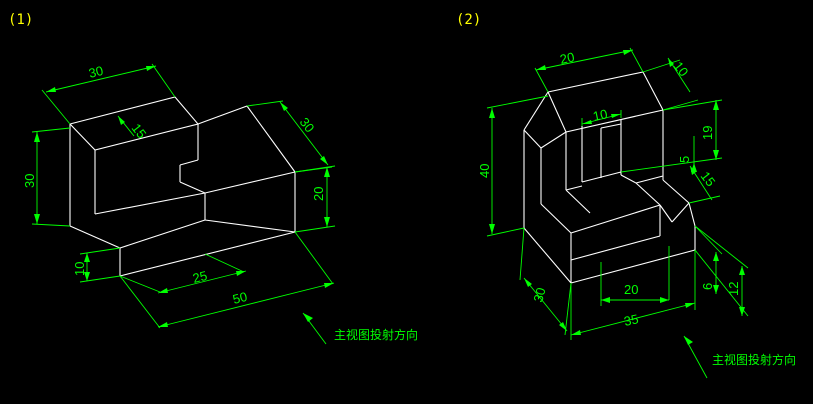 The width and height of the screenshot is (813, 404). What do you see at coordinates (182, 186) in the screenshot?
I see `figure-1-object` at bounding box center [182, 186].